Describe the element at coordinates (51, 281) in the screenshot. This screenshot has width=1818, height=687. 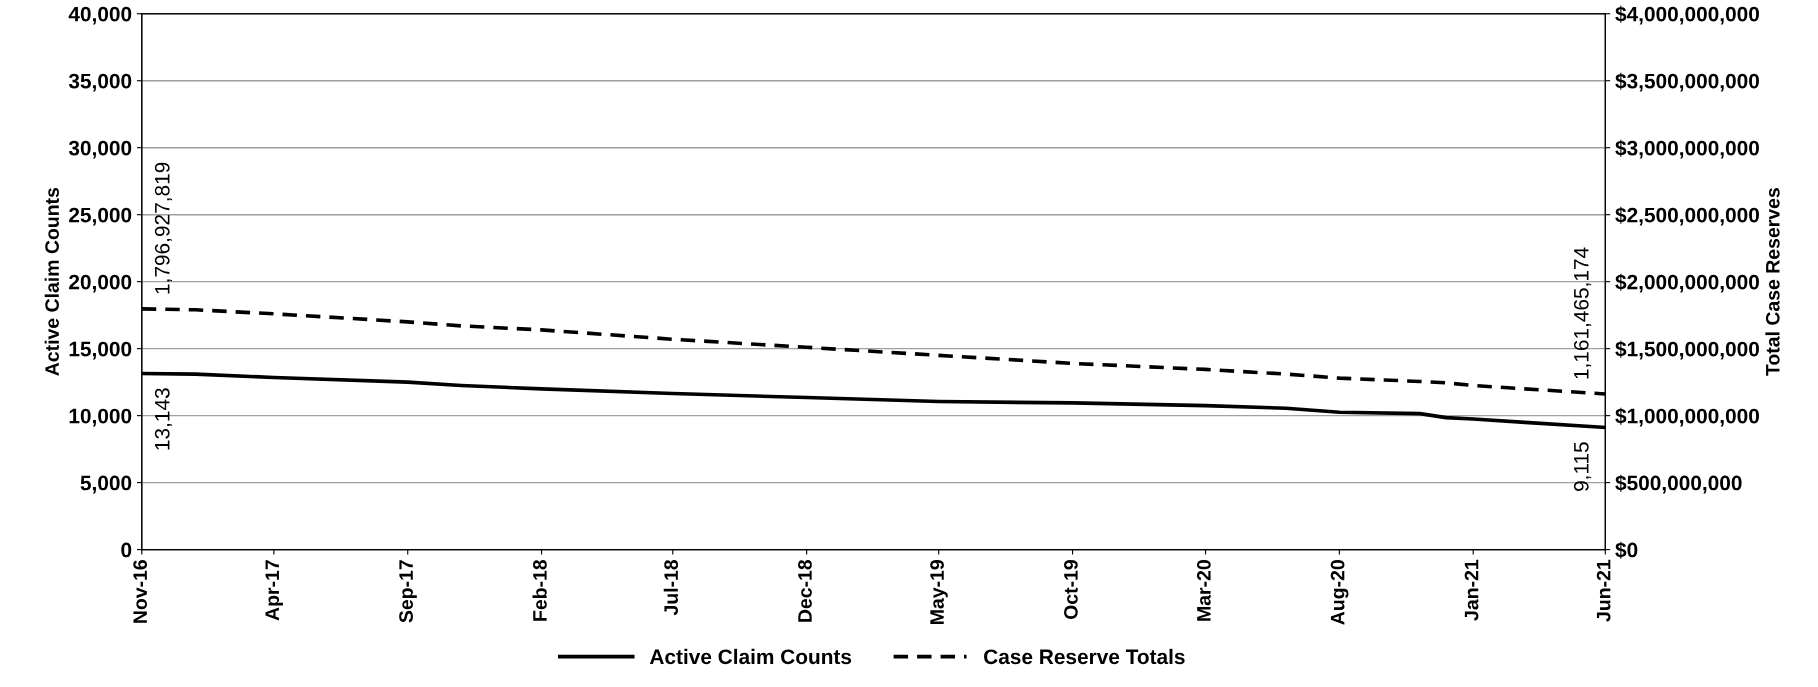
I see `y-axis-title: Active Claim Counts` at that location.